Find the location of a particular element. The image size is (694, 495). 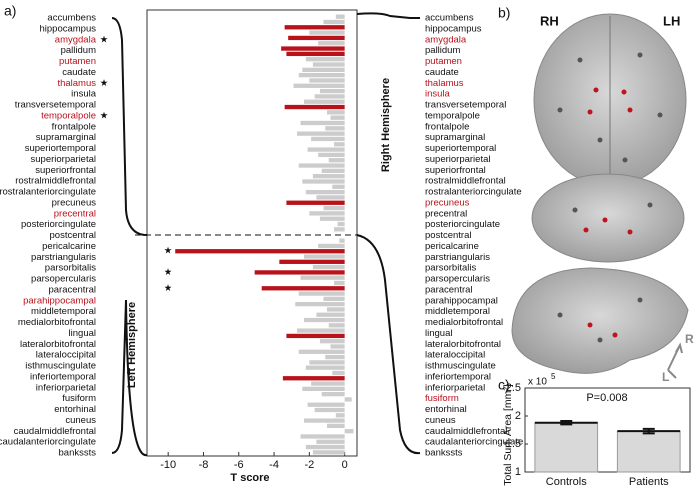

region-label: putamen is located at coordinates (443, 61).